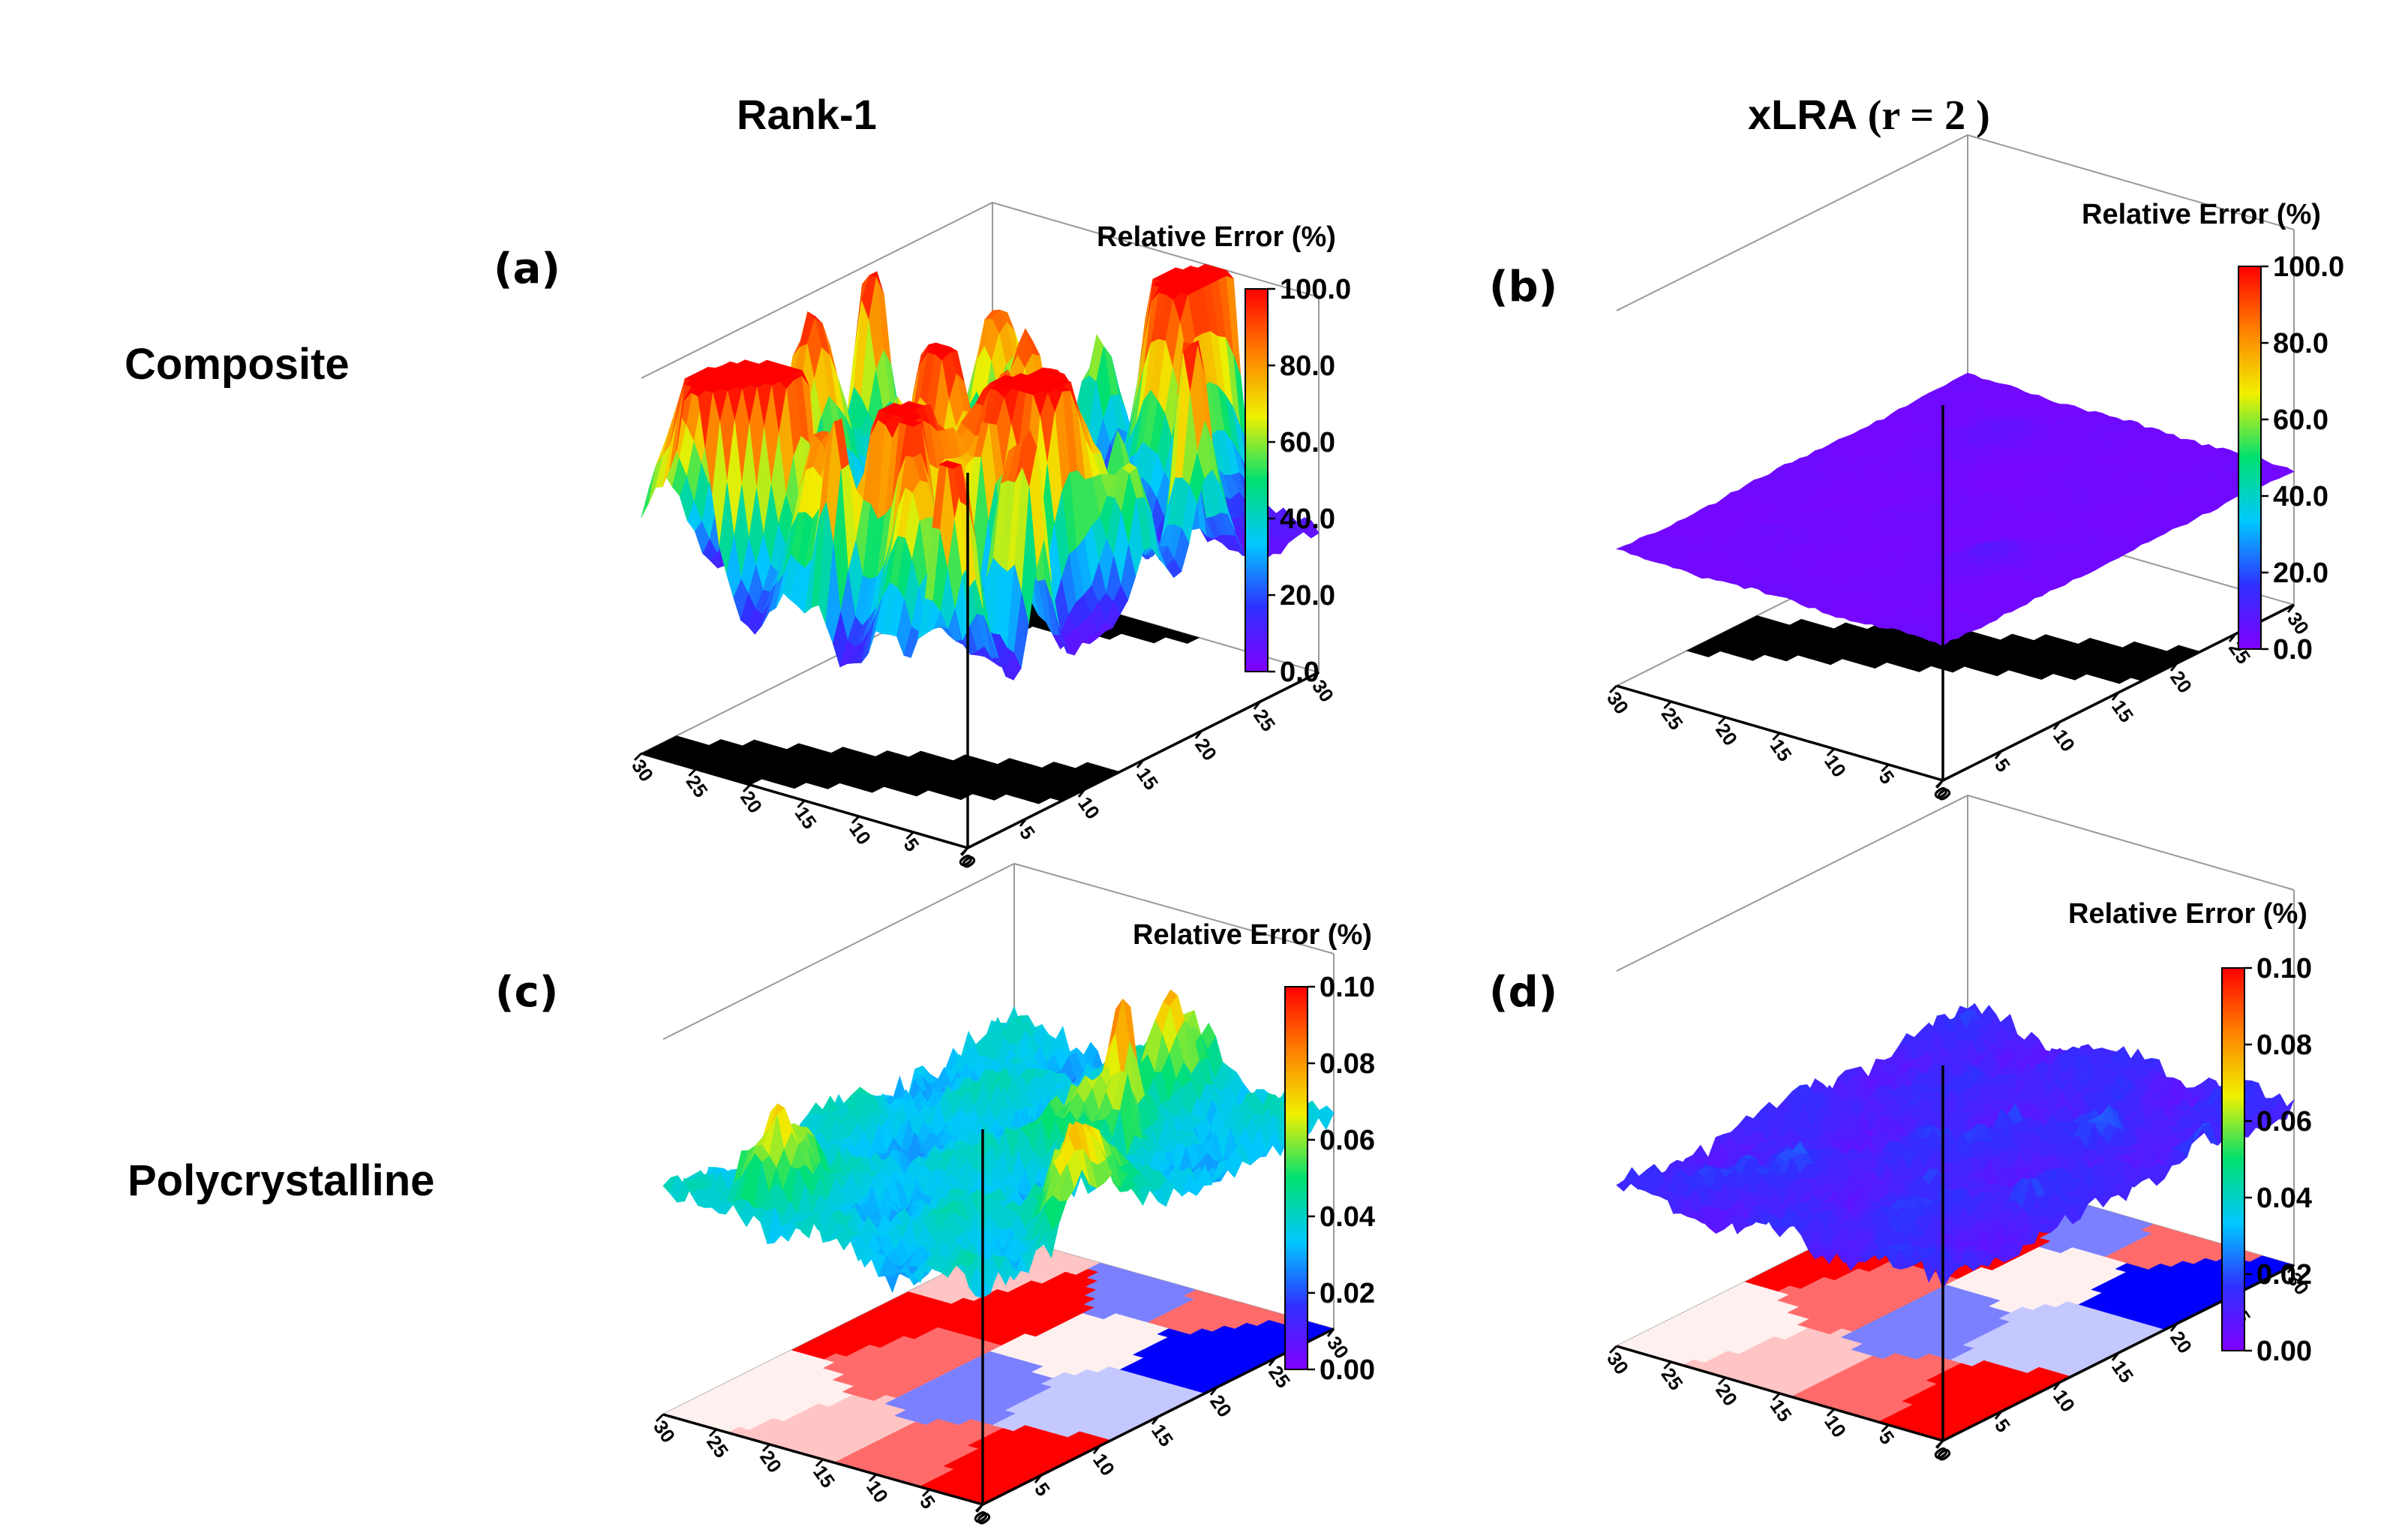 The image size is (2408, 1533). Describe the element at coordinates (1523, 992) in the screenshot. I see `panel-label-d: (d)` at that location.